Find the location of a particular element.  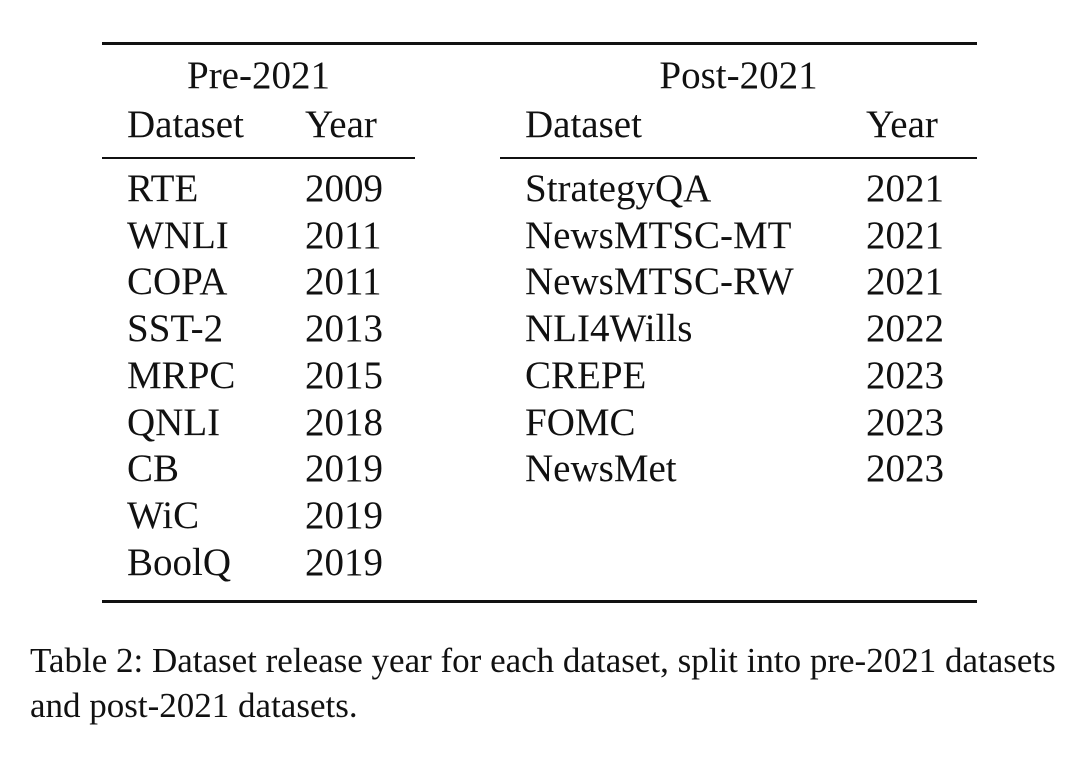

pre-midrule is located at coordinates (258, 158).